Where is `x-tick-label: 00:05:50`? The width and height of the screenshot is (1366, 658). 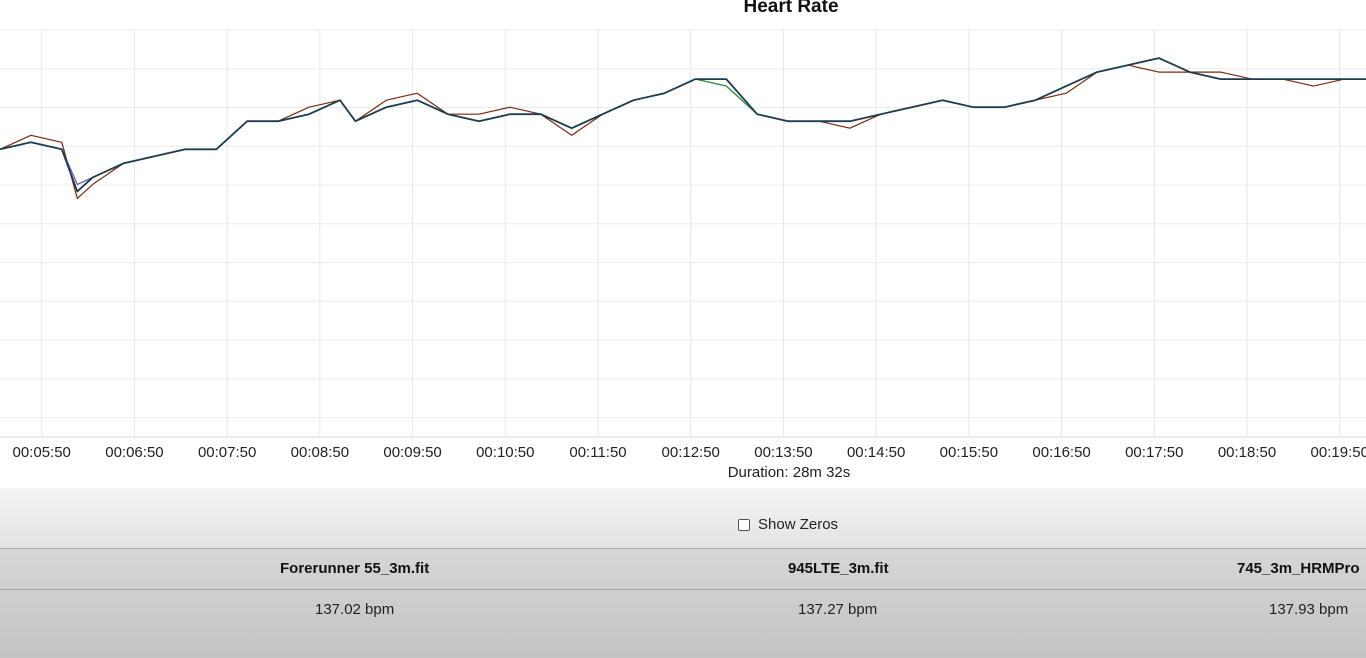 x-tick-label: 00:05:50 is located at coordinates (42, 452).